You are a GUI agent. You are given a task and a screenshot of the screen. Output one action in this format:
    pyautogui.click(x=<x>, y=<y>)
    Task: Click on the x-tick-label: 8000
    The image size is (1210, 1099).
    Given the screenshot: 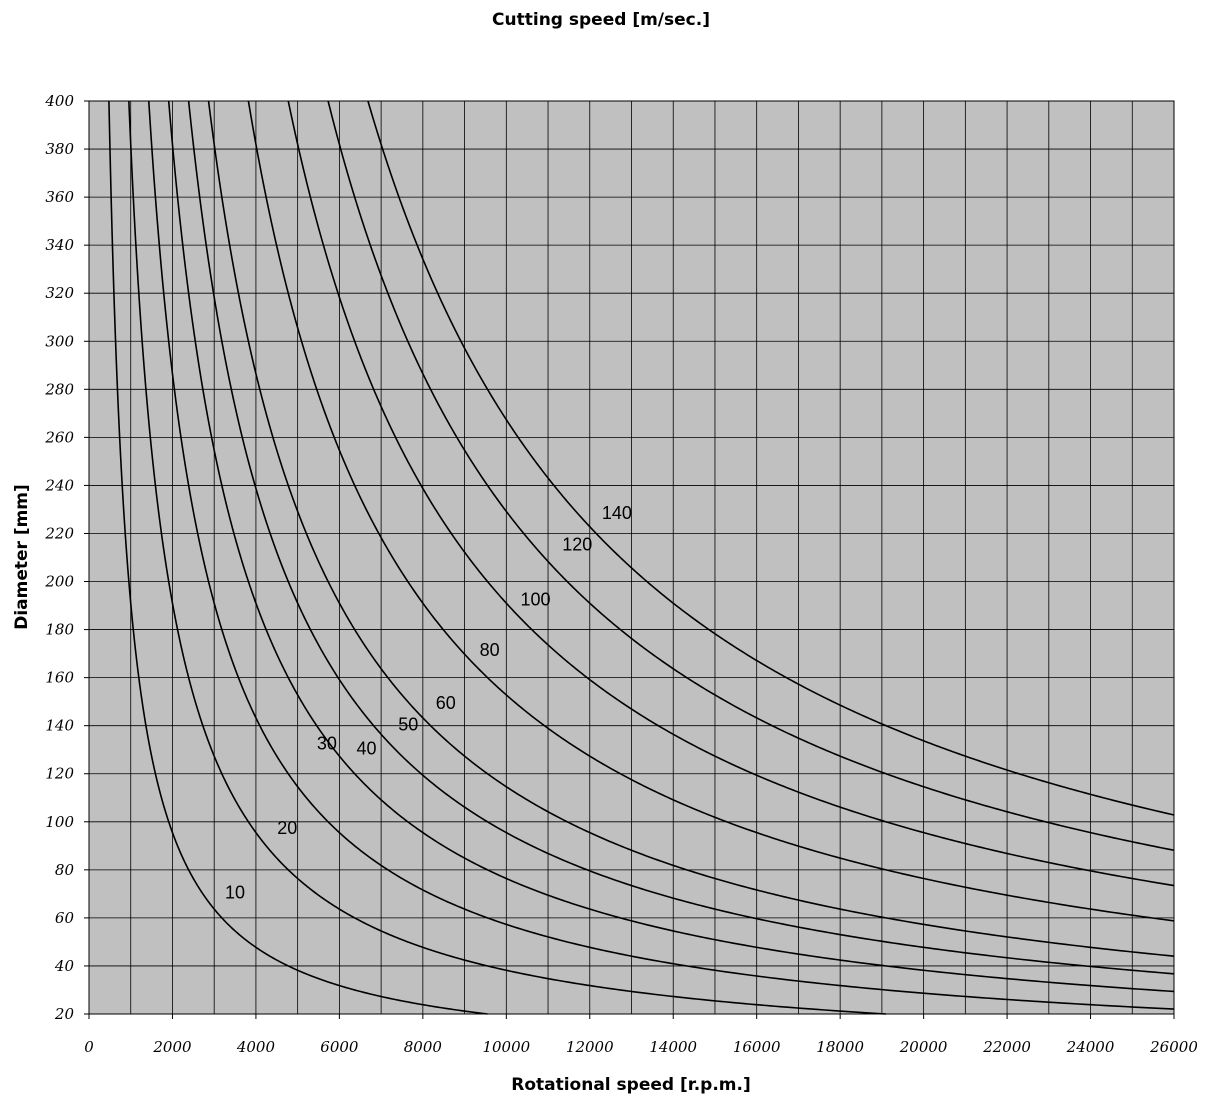 What is the action you would take?
    pyautogui.click(x=423, y=1047)
    